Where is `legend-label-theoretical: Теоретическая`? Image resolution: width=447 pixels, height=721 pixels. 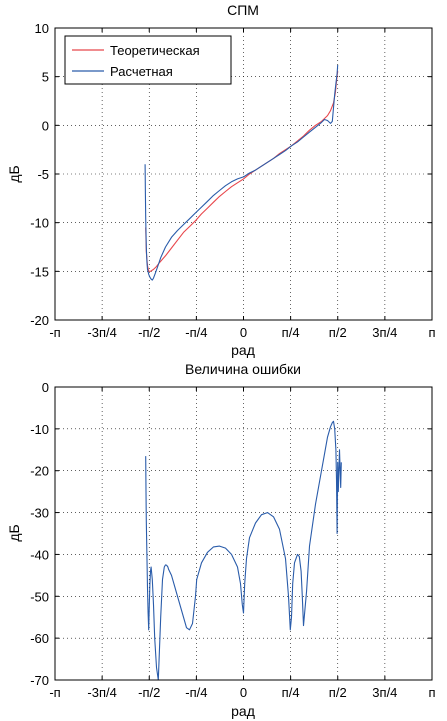
legend-label-theoretical: Теоретическая is located at coordinates (155, 50).